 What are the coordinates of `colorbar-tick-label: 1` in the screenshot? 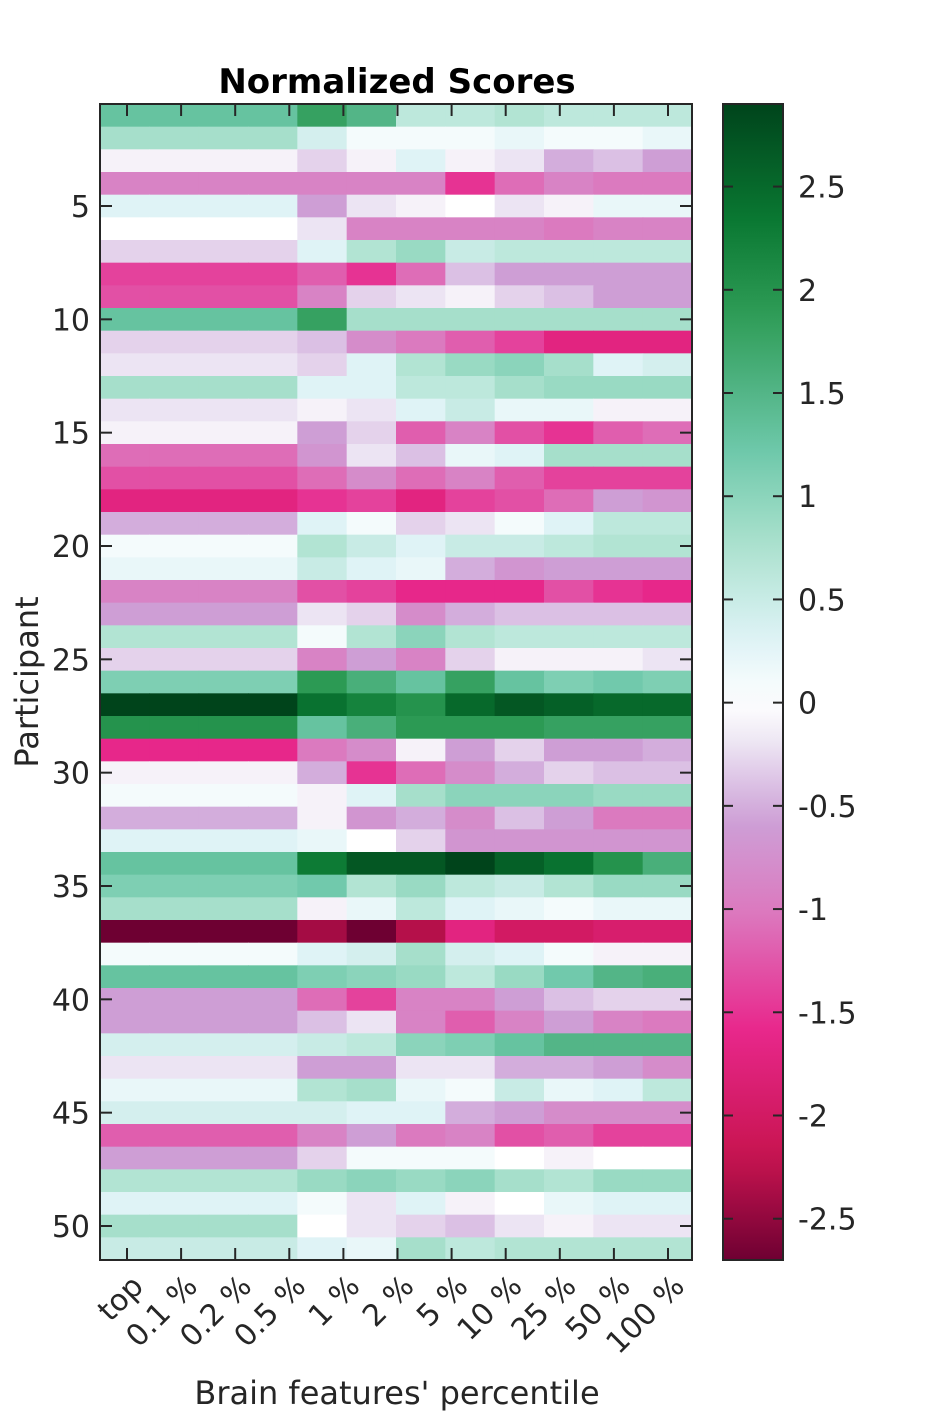 It's located at (807, 497).